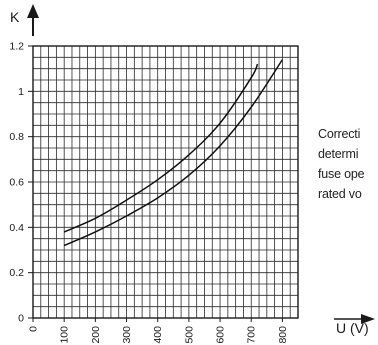 The image size is (378, 345). I want to click on y-tick-label: 0.4, so click(16, 228).